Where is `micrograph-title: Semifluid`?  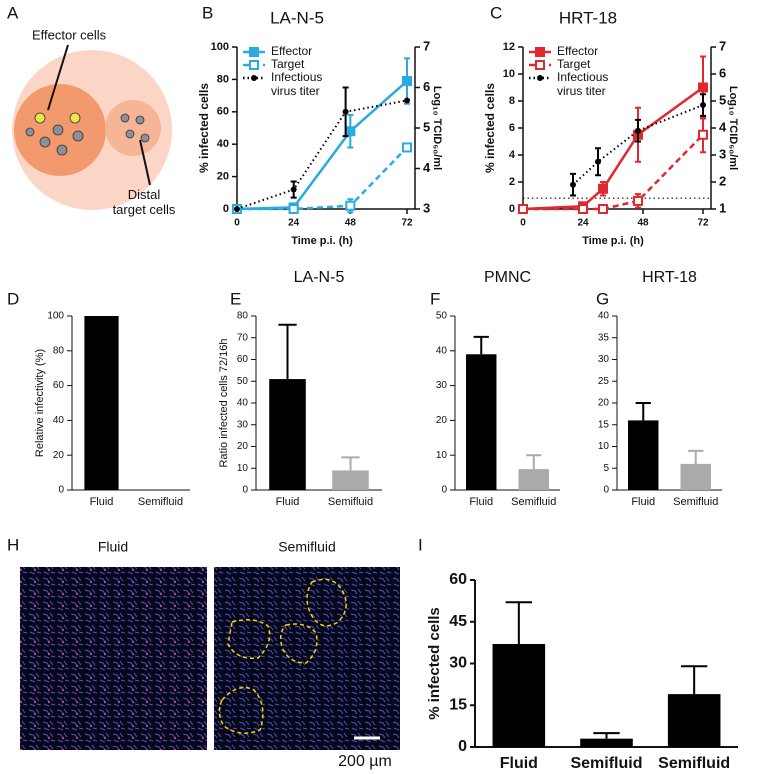
micrograph-title: Semifluid is located at coordinates (307, 547).